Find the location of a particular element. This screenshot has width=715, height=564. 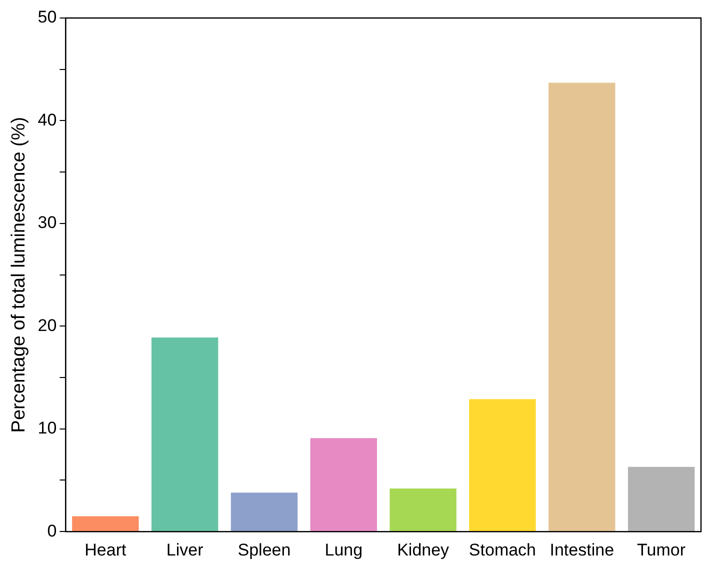

x-tick-label: Heart is located at coordinates (105, 550).